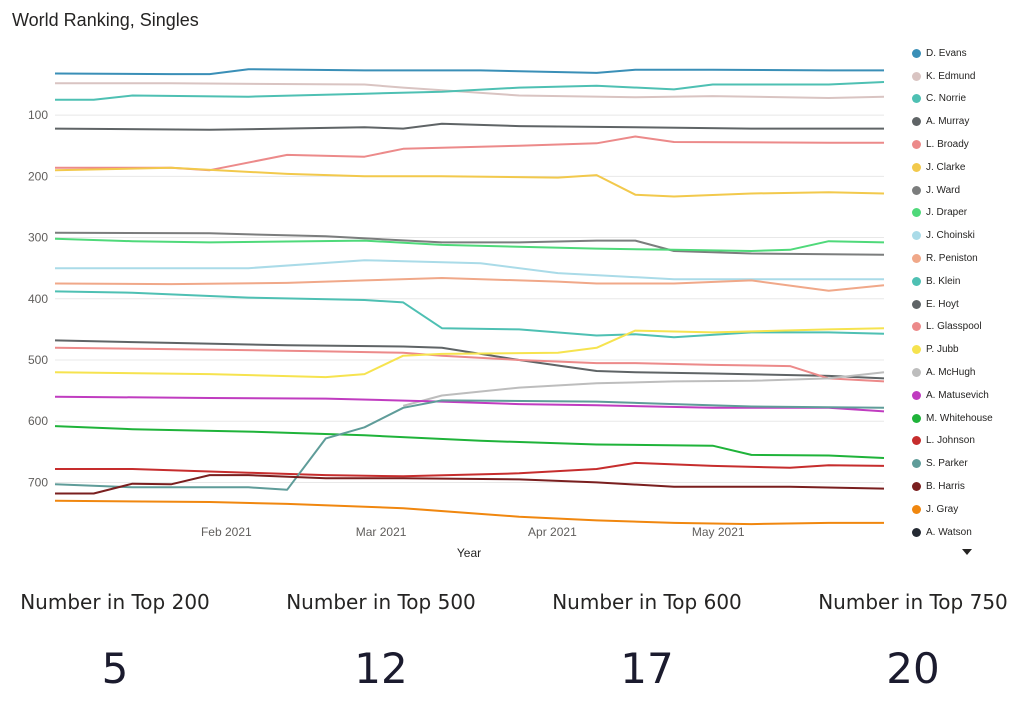  What do you see at coordinates (942, 350) in the screenshot?
I see `legend-label: P. Jubb` at bounding box center [942, 350].